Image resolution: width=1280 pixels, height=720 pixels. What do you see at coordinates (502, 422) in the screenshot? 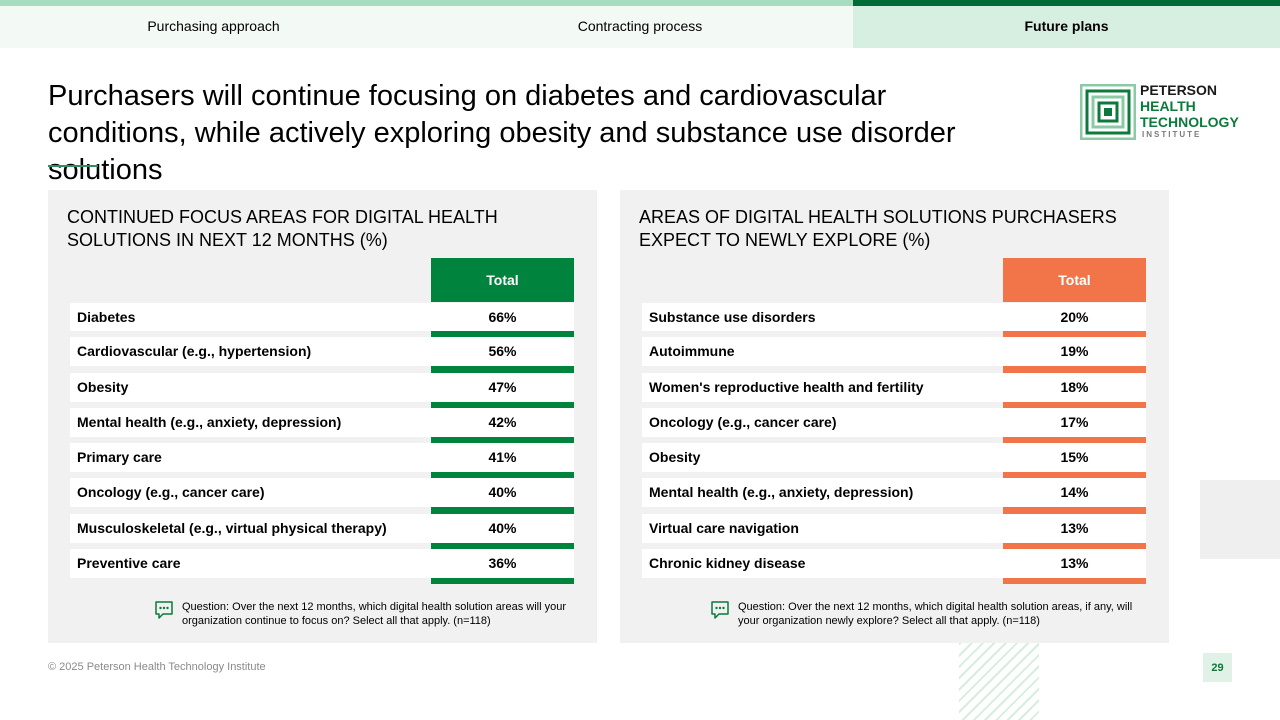
I see `row-value: 42%` at bounding box center [502, 422].